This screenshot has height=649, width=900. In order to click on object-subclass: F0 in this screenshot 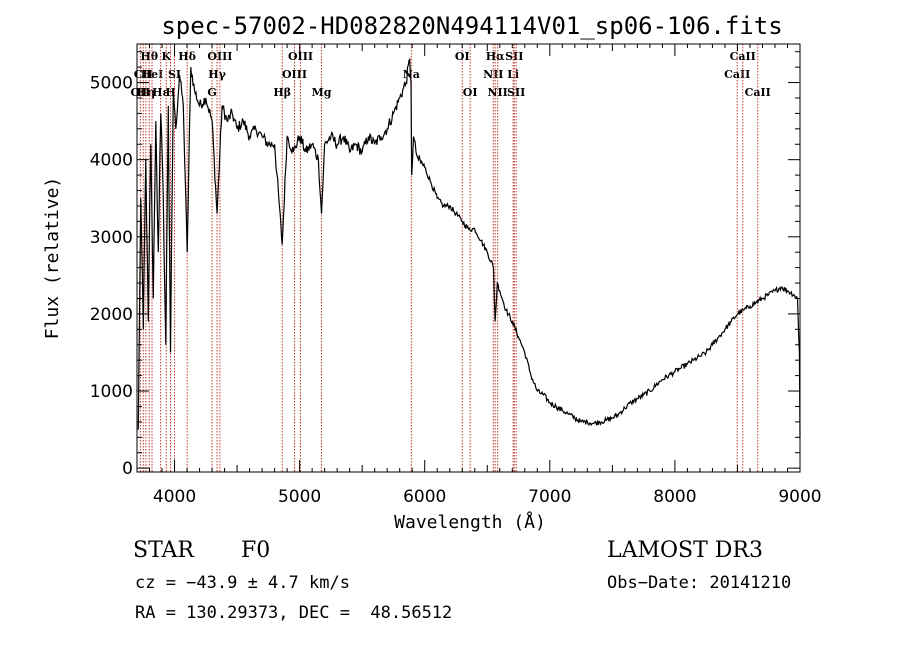, I will do `click(256, 550)`.